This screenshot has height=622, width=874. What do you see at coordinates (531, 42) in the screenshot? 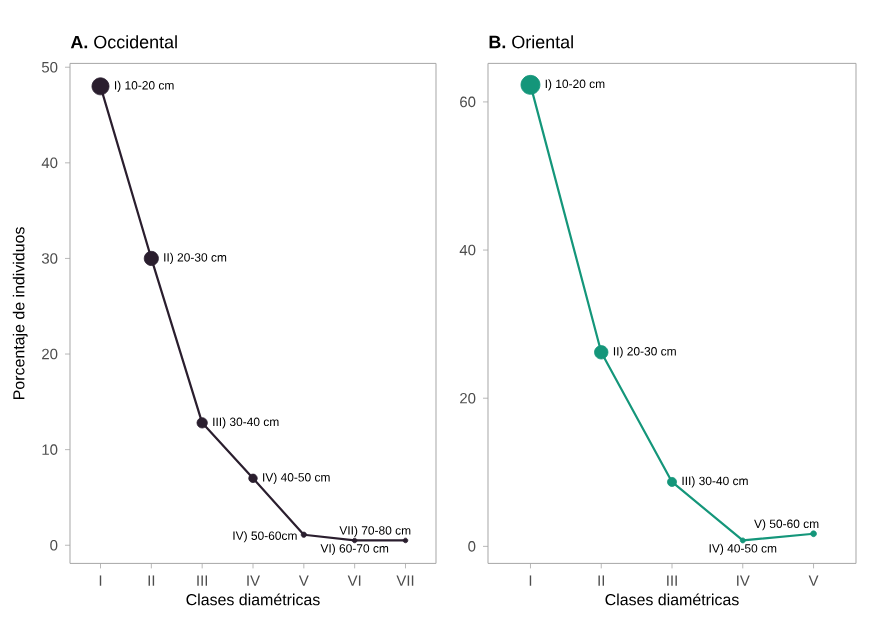
I see `chart-title: B. Oriental` at bounding box center [531, 42].